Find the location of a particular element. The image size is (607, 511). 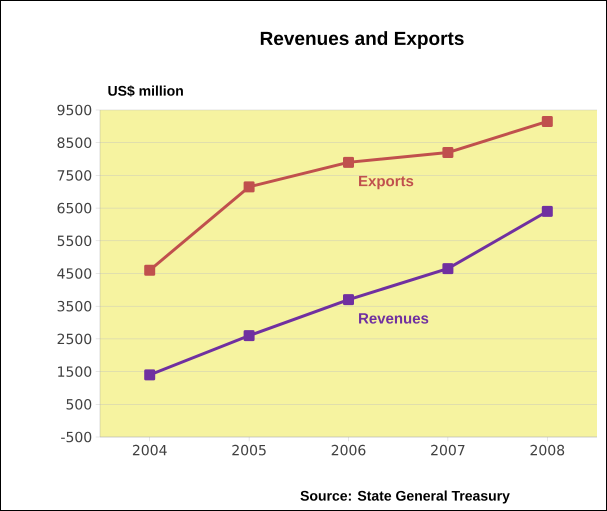

y-tick-label: 6500 is located at coordinates (75, 208).